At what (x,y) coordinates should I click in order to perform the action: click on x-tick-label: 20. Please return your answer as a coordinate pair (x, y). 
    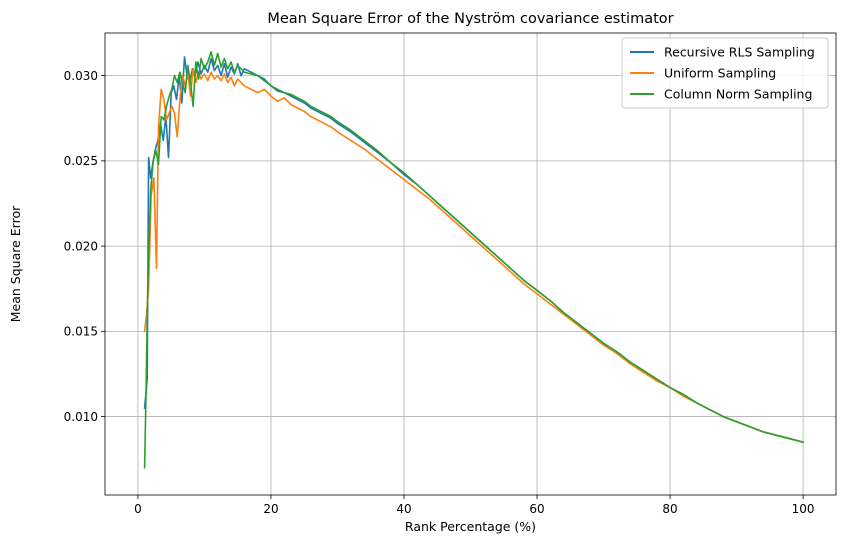
    Looking at the image, I should click on (270, 509).